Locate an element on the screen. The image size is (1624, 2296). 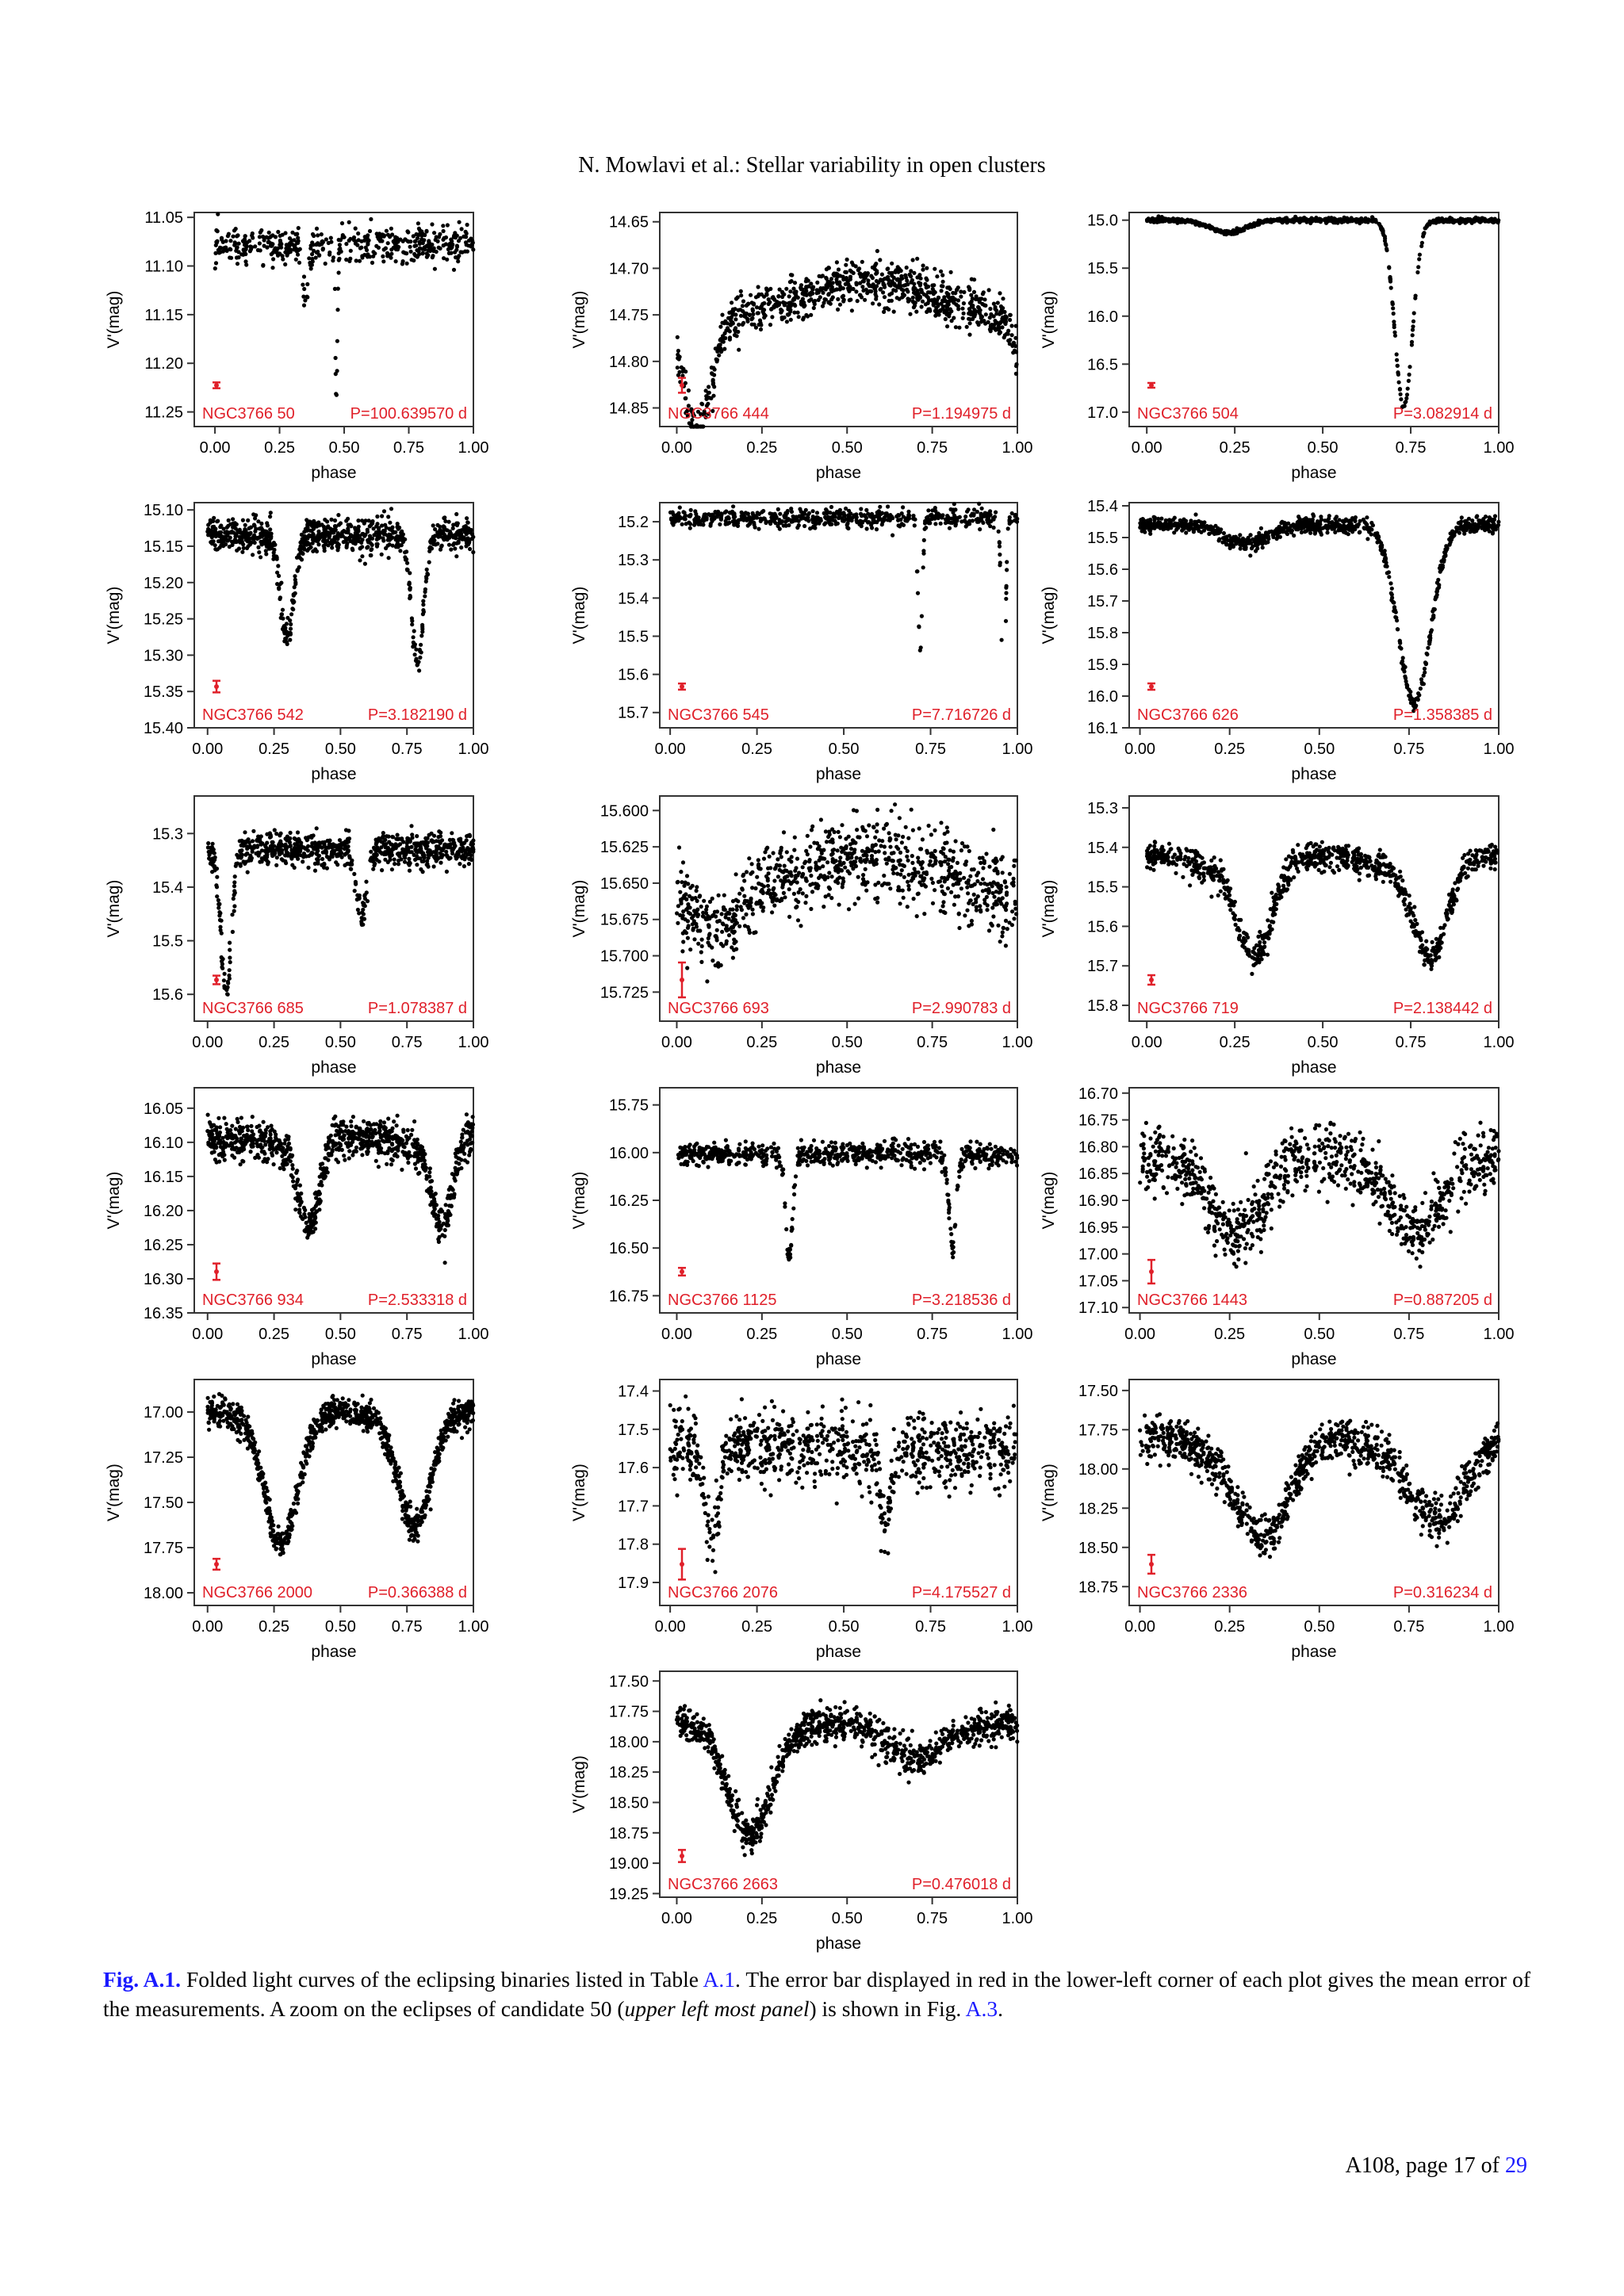
x-tick-label: 0.25 is located at coordinates (279, 448).